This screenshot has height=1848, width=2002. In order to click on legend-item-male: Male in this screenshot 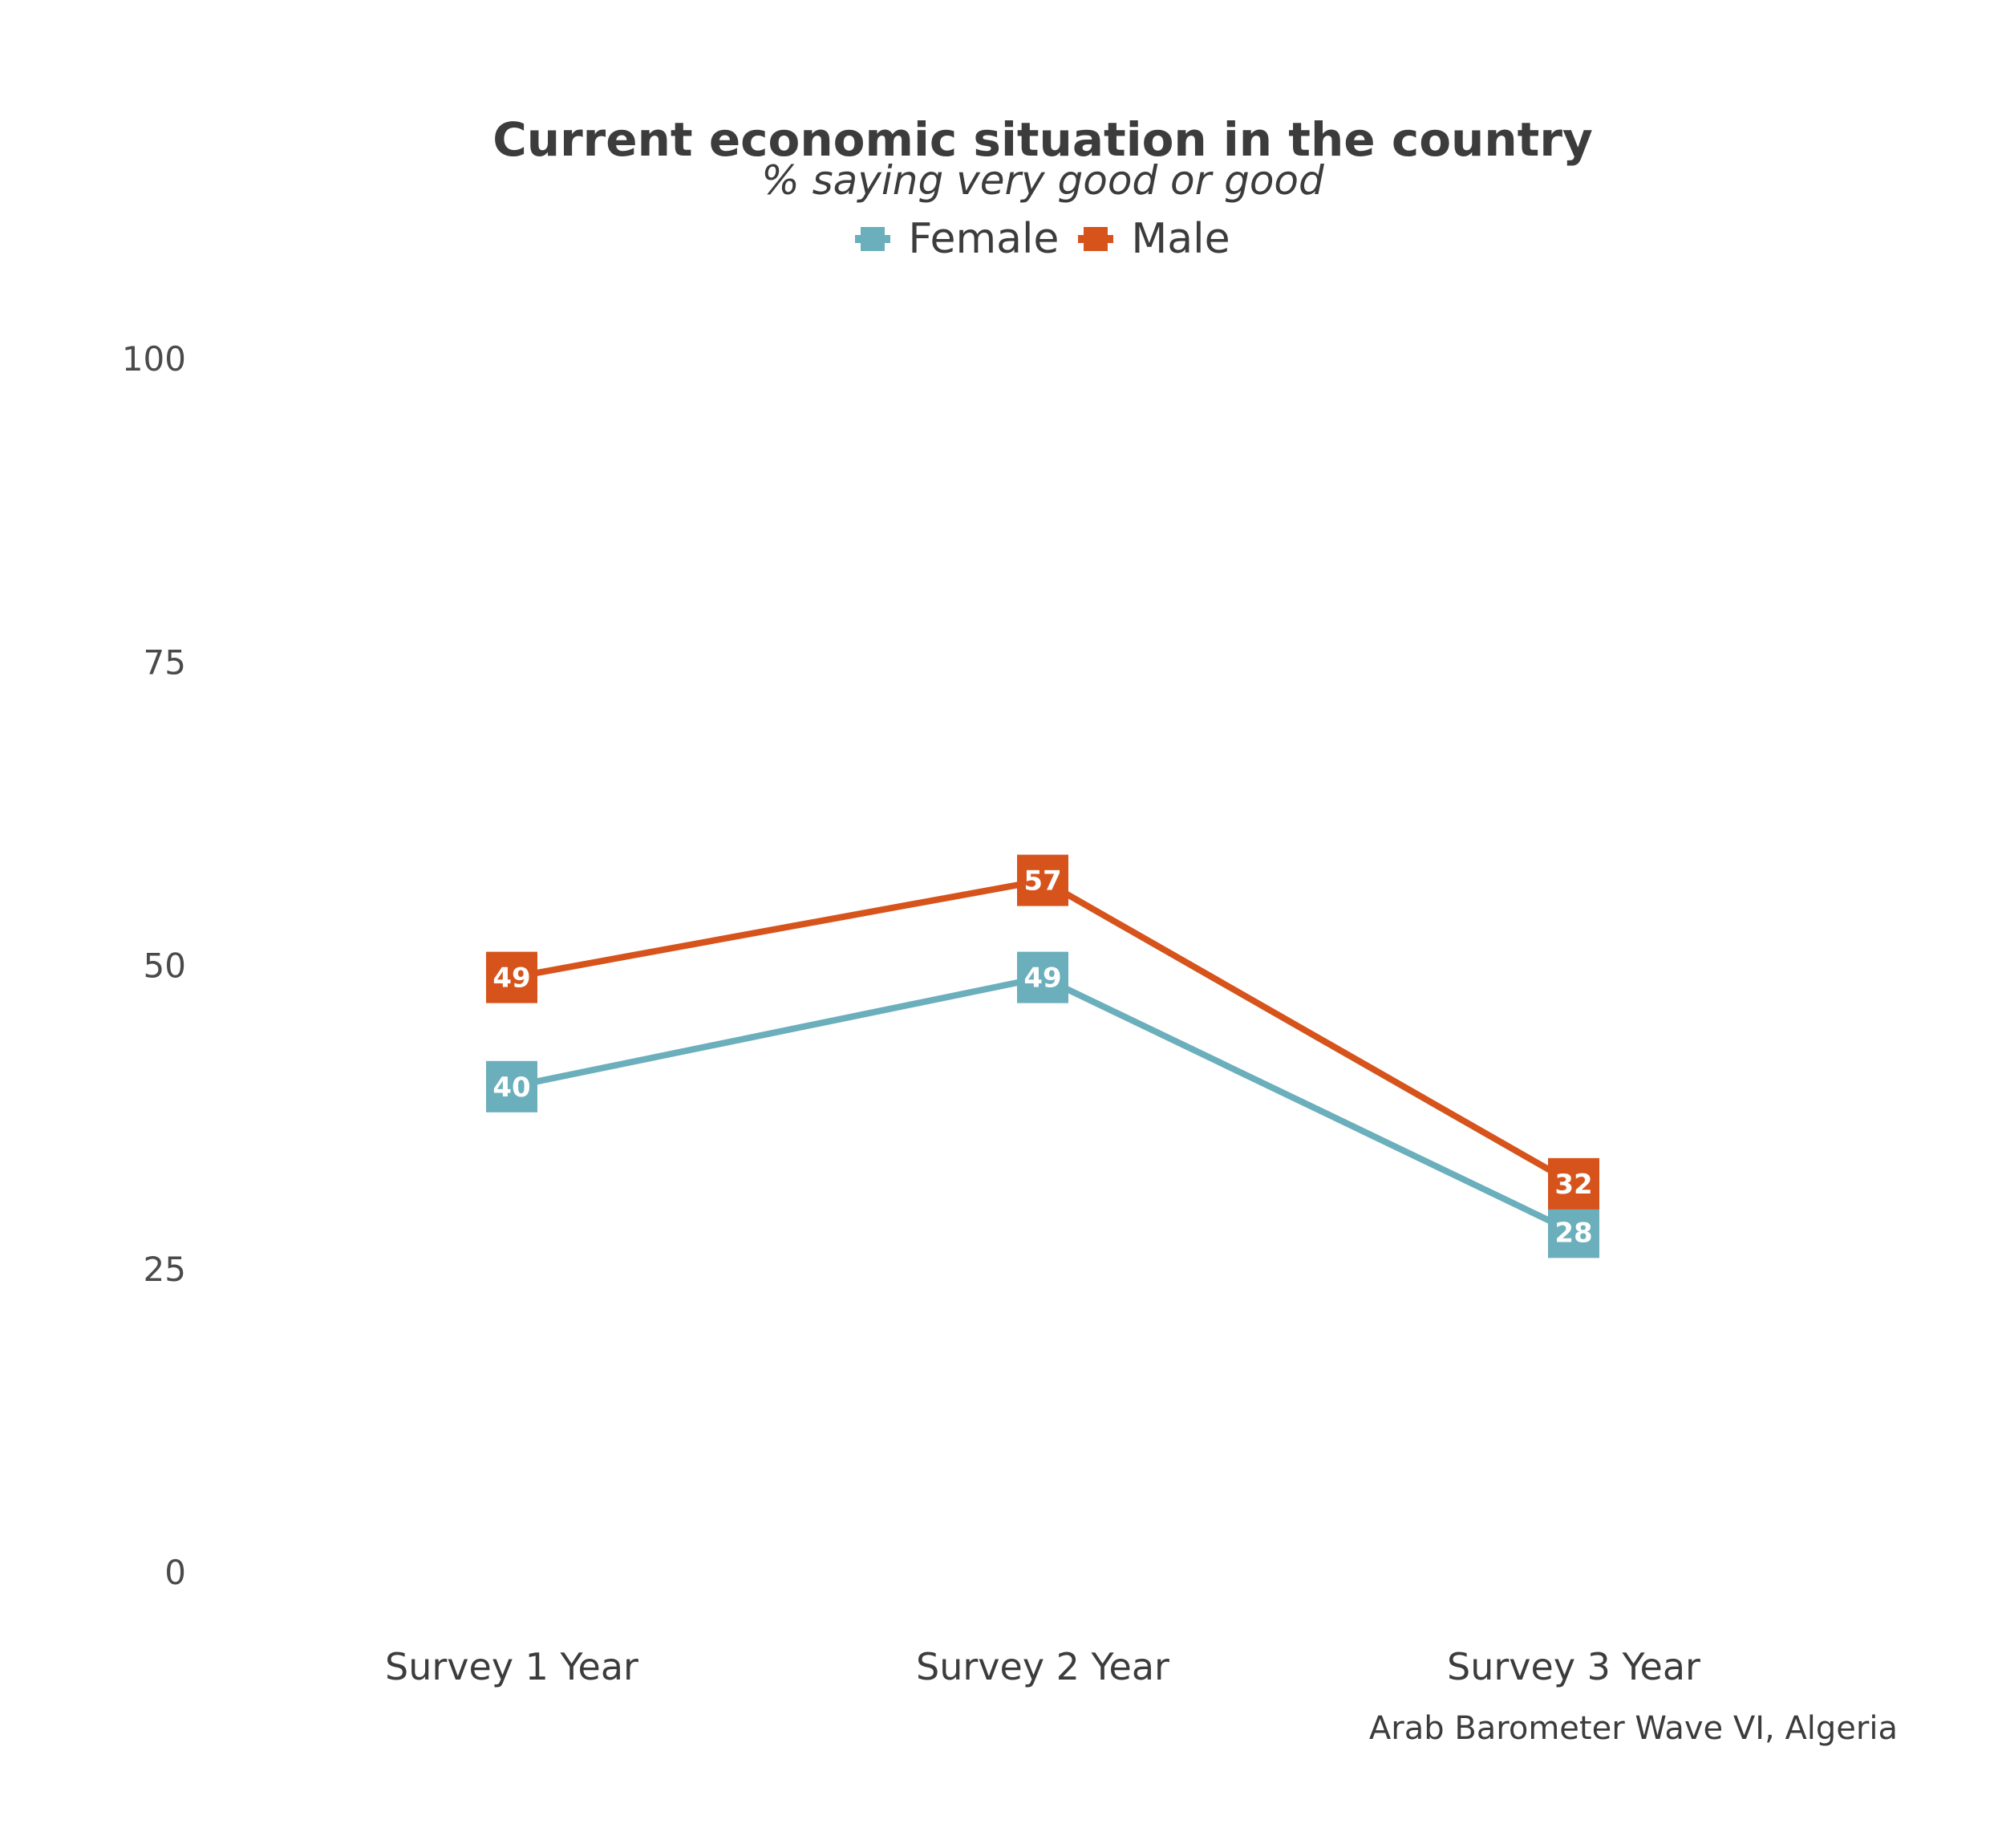, I will do `click(1154, 239)`.